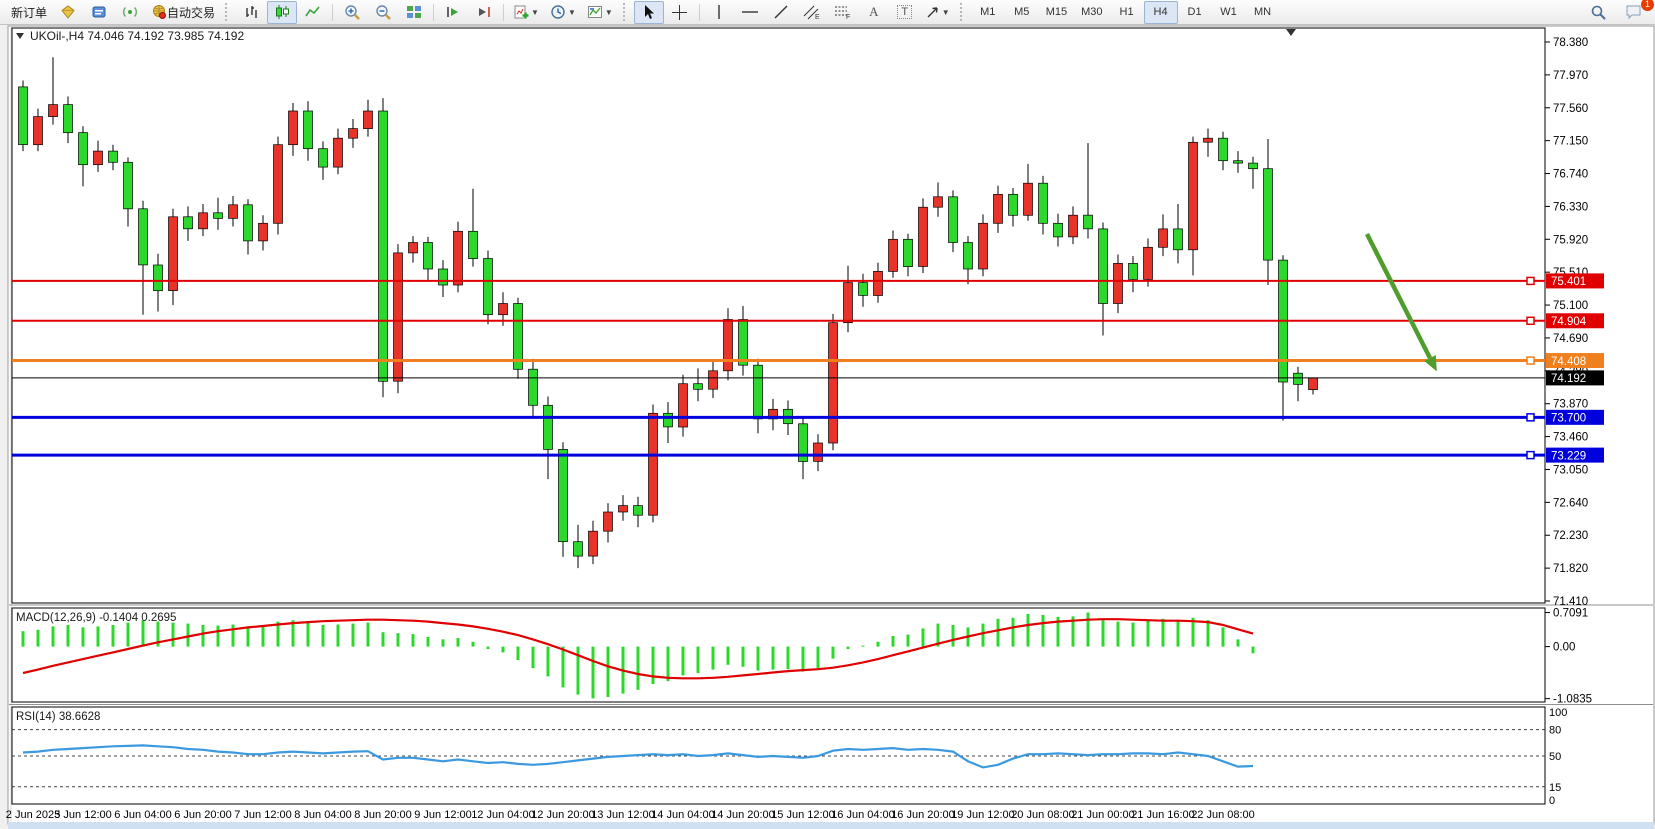  What do you see at coordinates (988, 12) in the screenshot?
I see `timeframe-m1: M1` at bounding box center [988, 12].